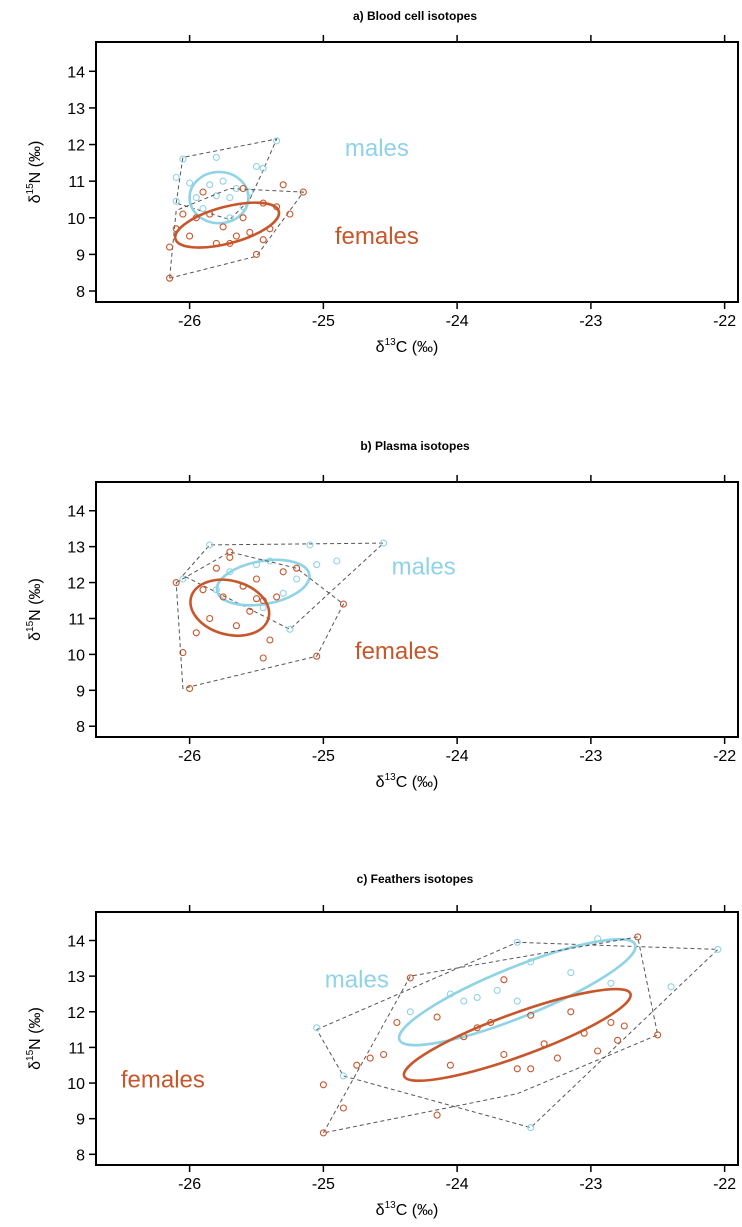  Describe the element at coordinates (415, 16) in the screenshot. I see `chart-title: a) Blood cell isotopes` at that location.